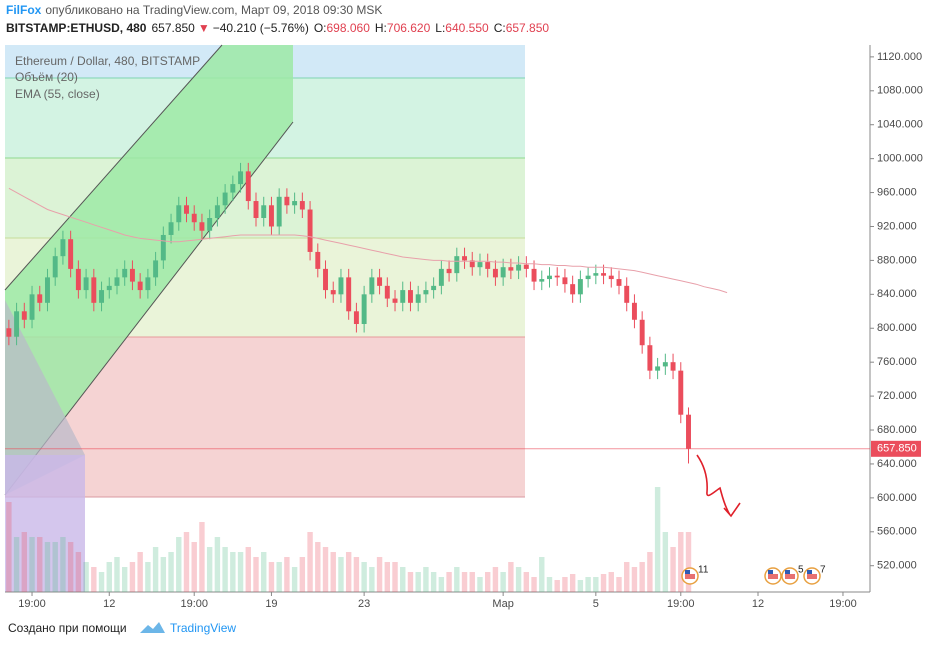 Image resolution: width=935 pixels, height=649 pixels. What do you see at coordinates (203, 628) in the screenshot?
I see `footer-brand: TradingView` at bounding box center [203, 628].